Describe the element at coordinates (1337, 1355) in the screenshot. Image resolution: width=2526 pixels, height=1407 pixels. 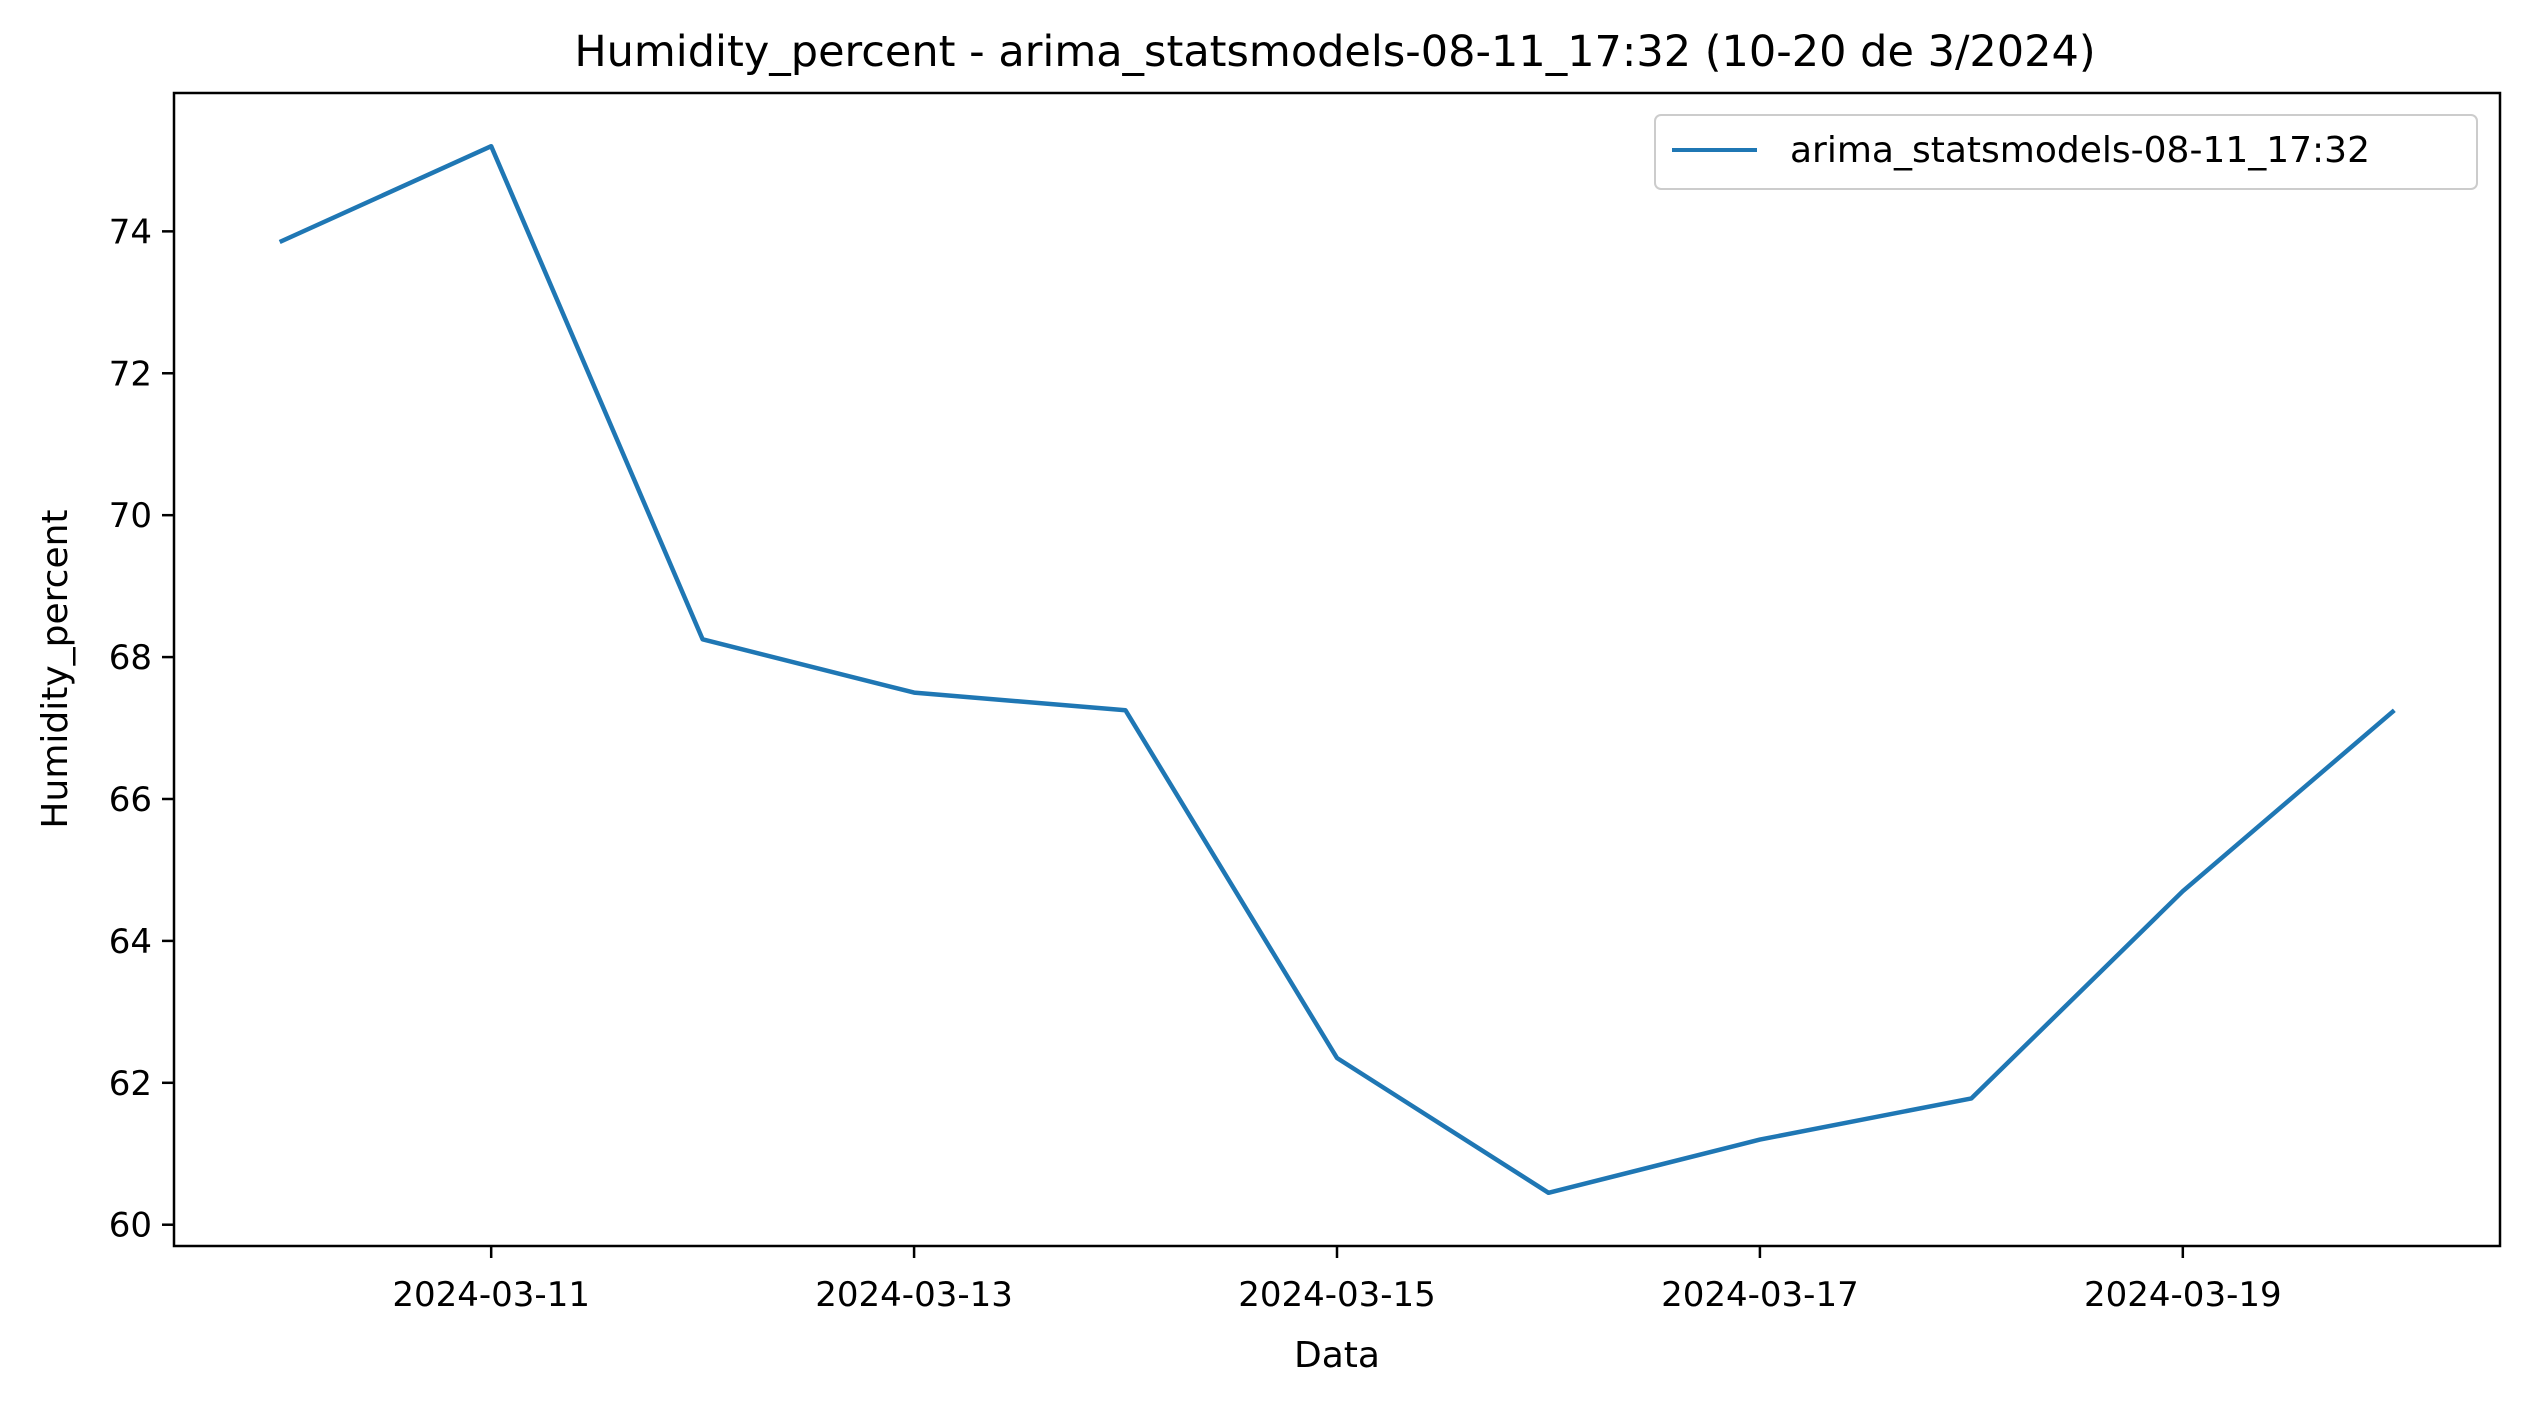
I see `x-axis-label: Data` at that location.